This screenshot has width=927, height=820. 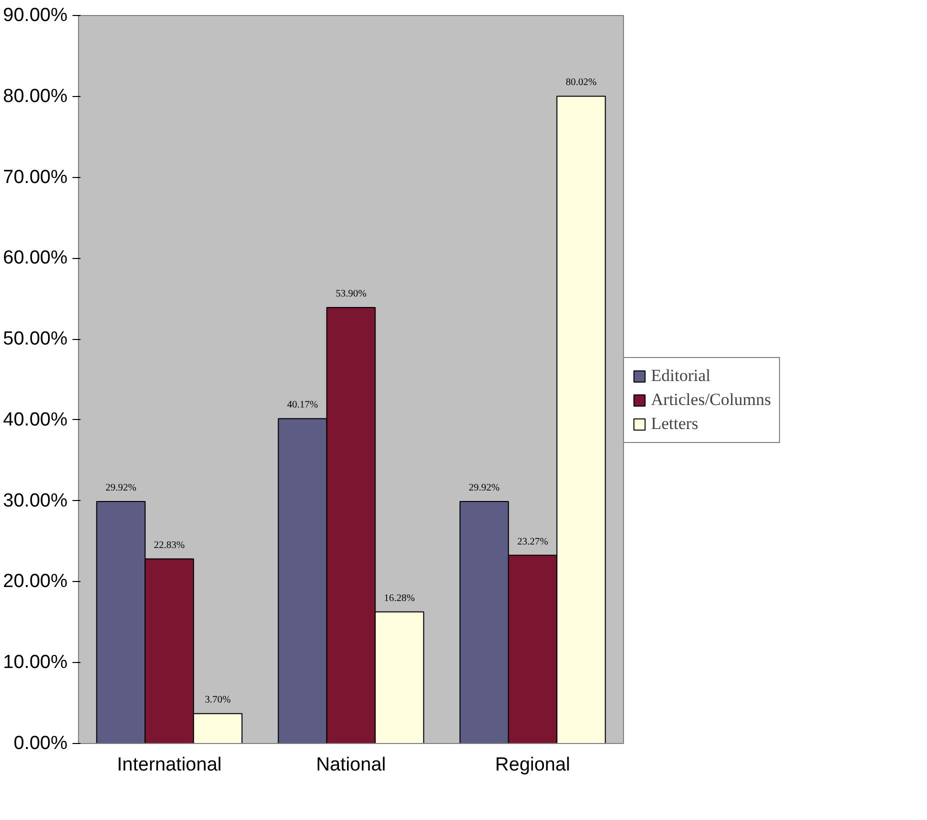 I want to click on data-label: 53.90%, so click(x=351, y=294).